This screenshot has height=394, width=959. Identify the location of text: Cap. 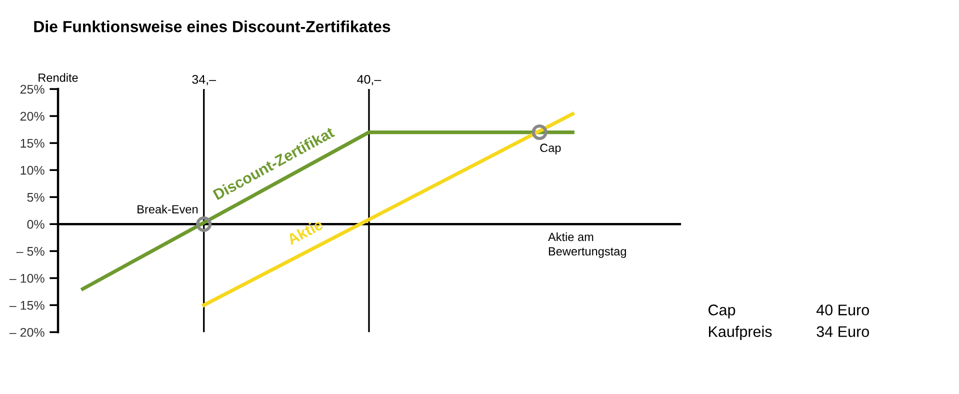
(722, 311).